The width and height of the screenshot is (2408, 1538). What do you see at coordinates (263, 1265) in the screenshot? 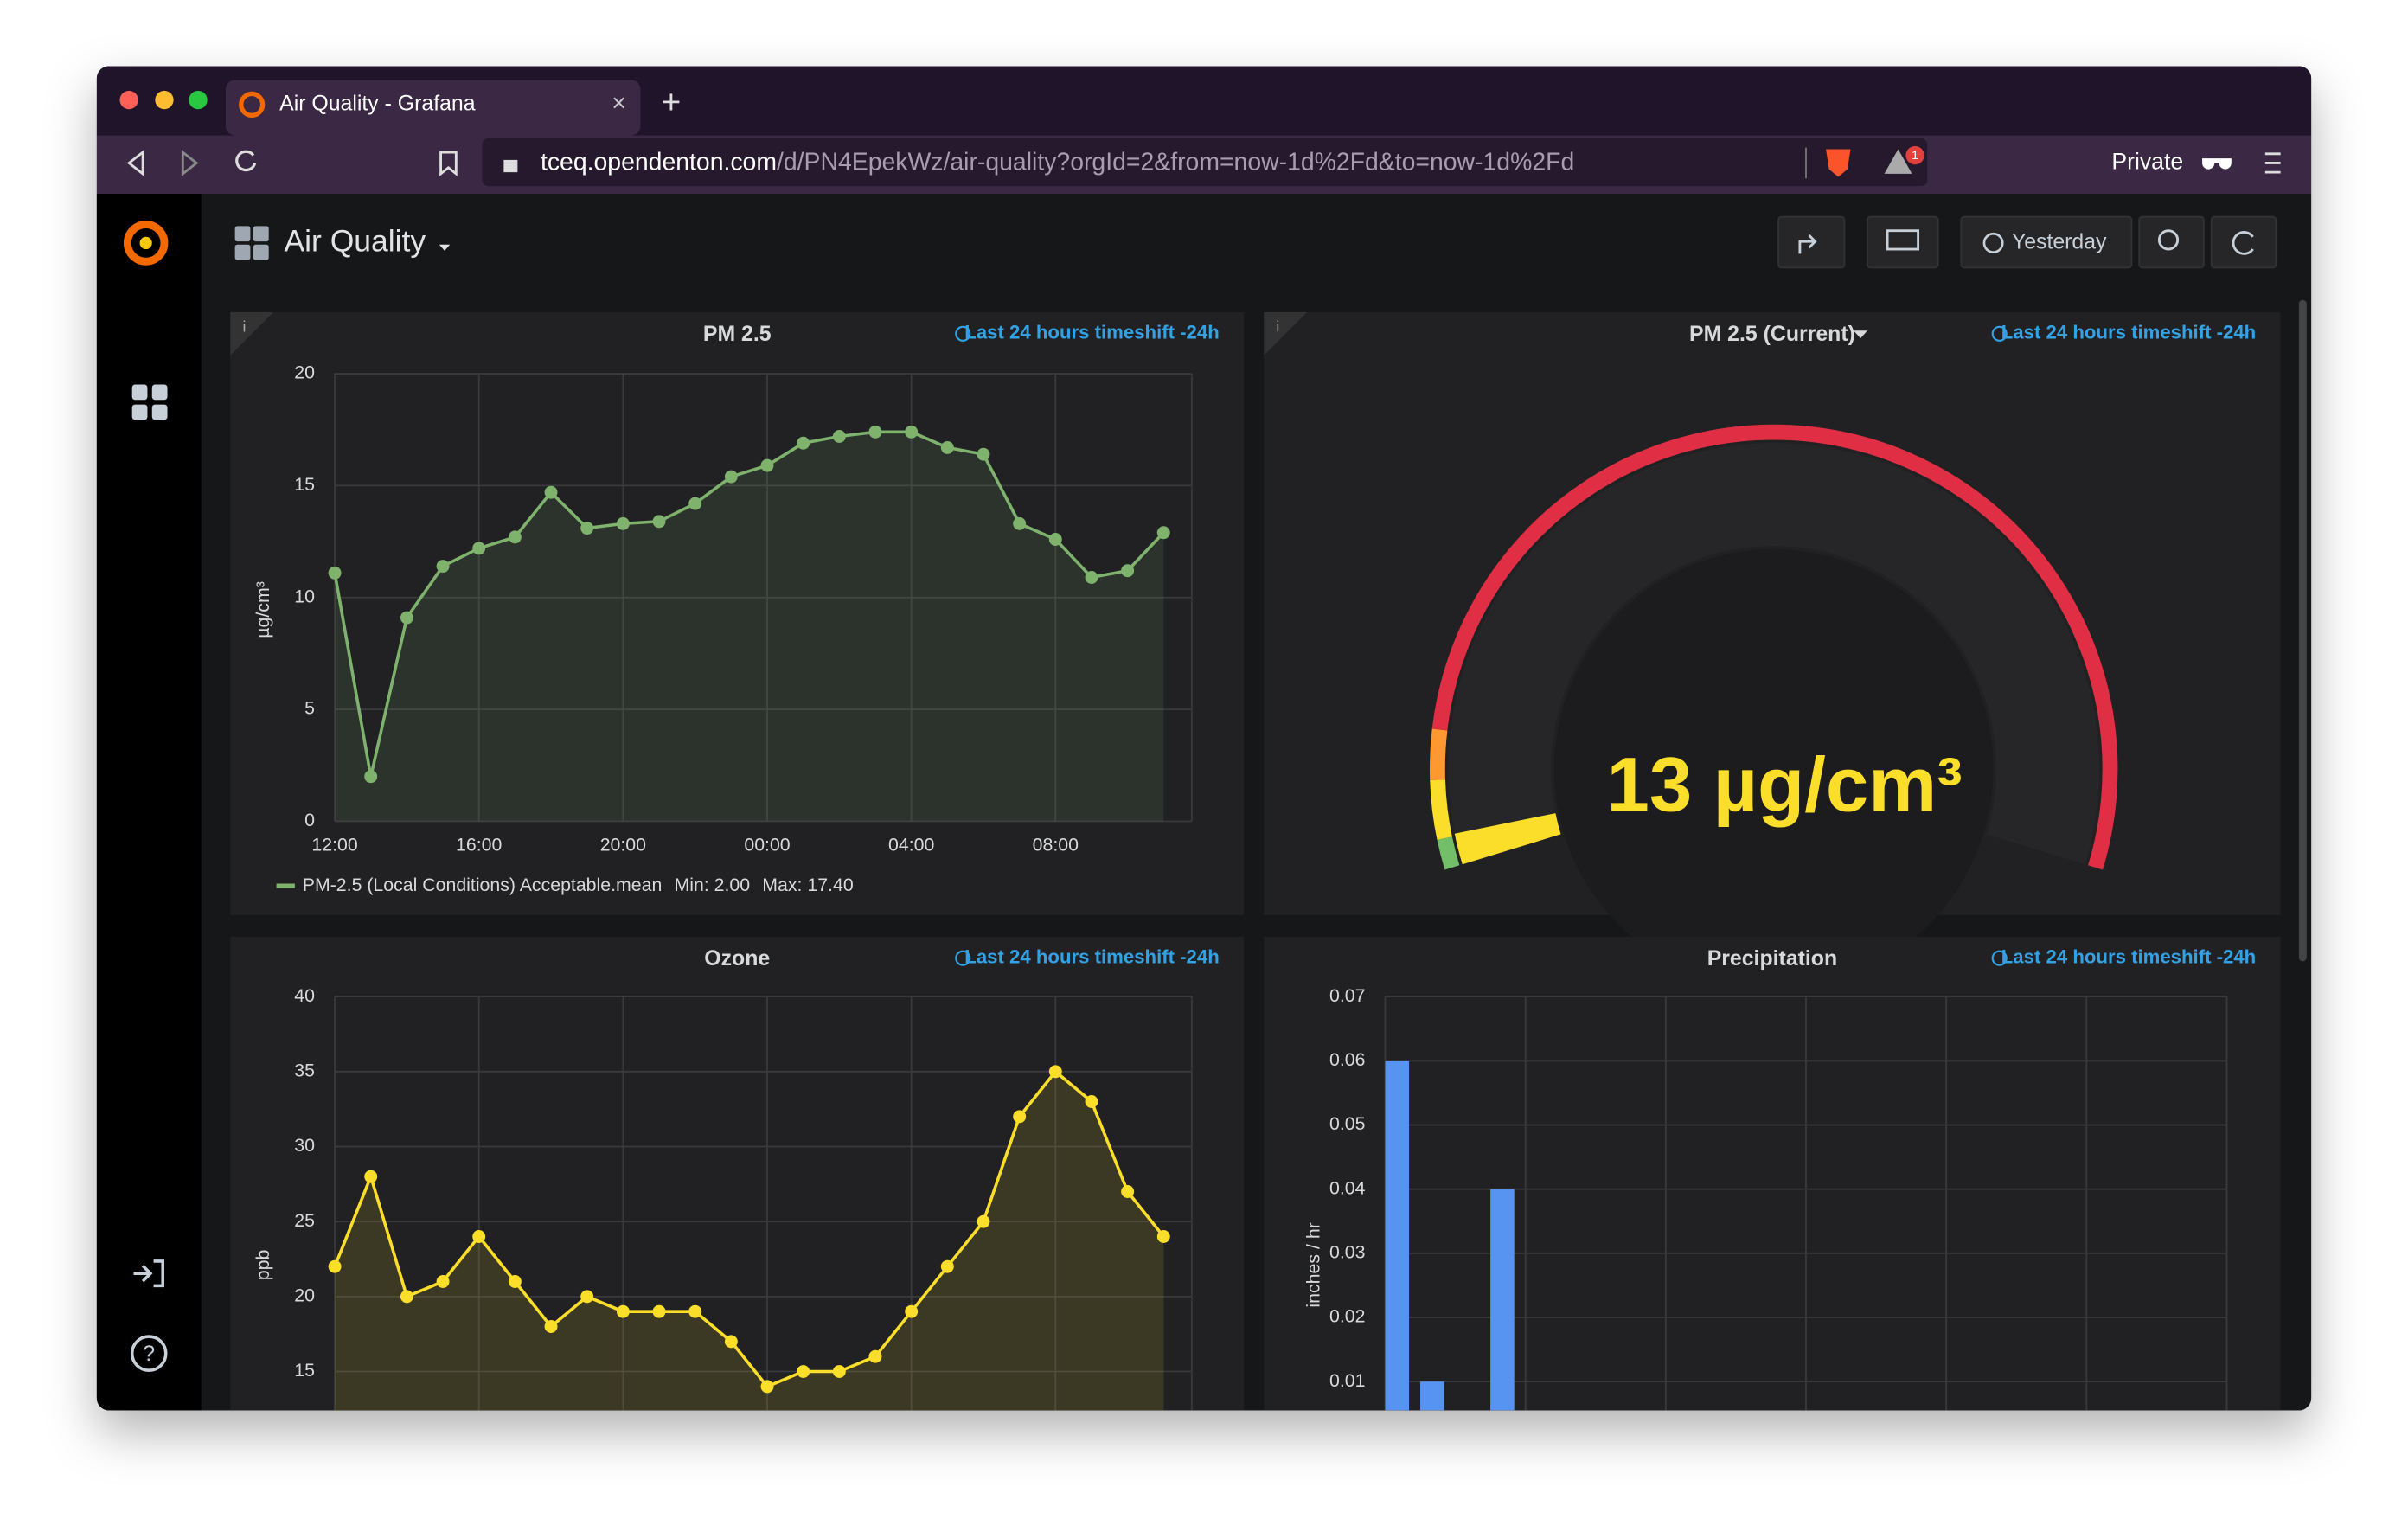
I see `y-axis-label: ppb` at bounding box center [263, 1265].